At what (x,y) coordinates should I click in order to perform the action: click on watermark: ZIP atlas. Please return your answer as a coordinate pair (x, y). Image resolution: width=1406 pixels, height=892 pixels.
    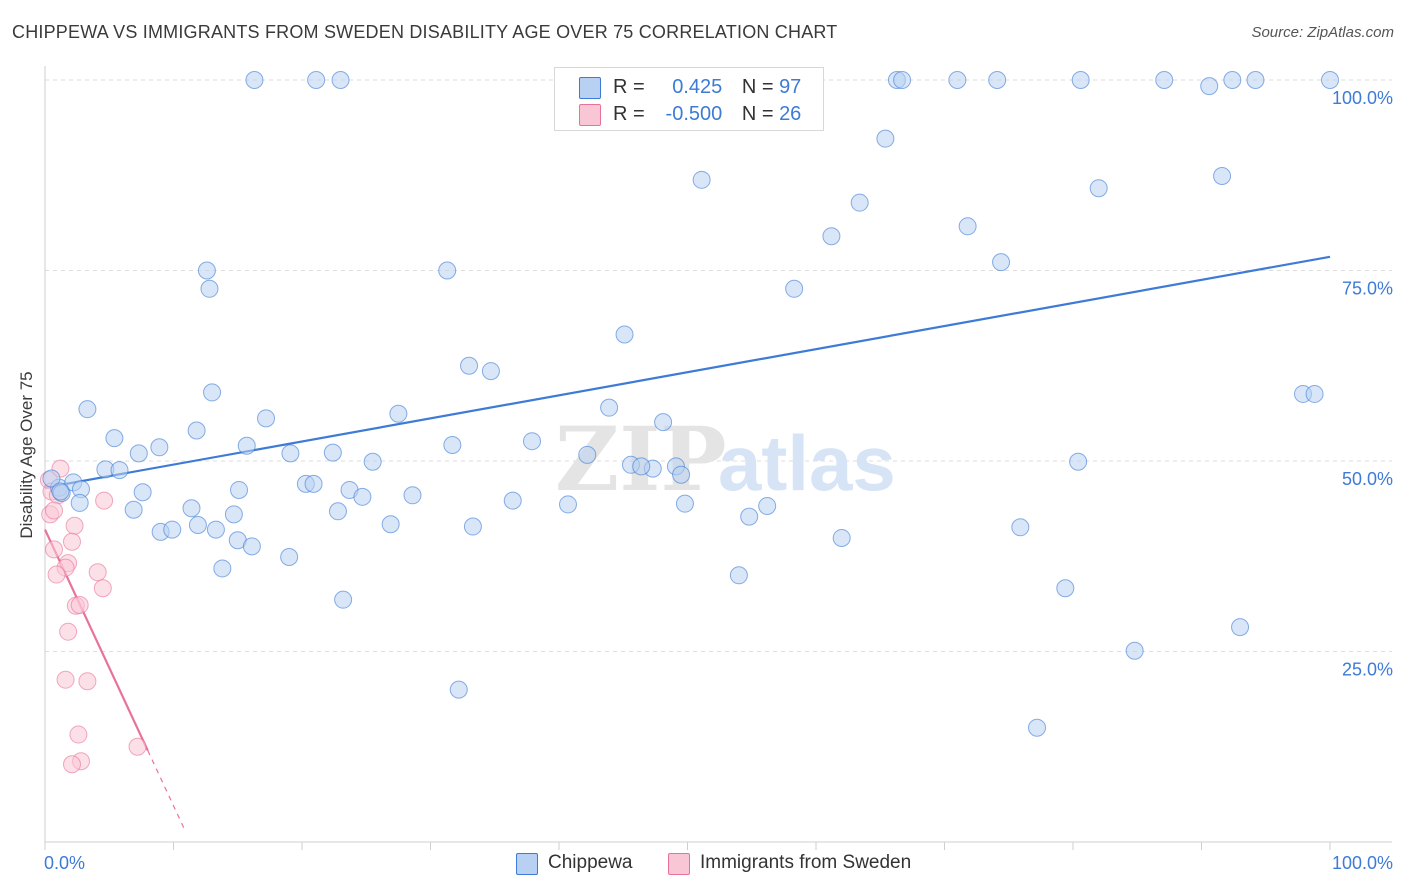
    Looking at the image, I should click on (725, 459).